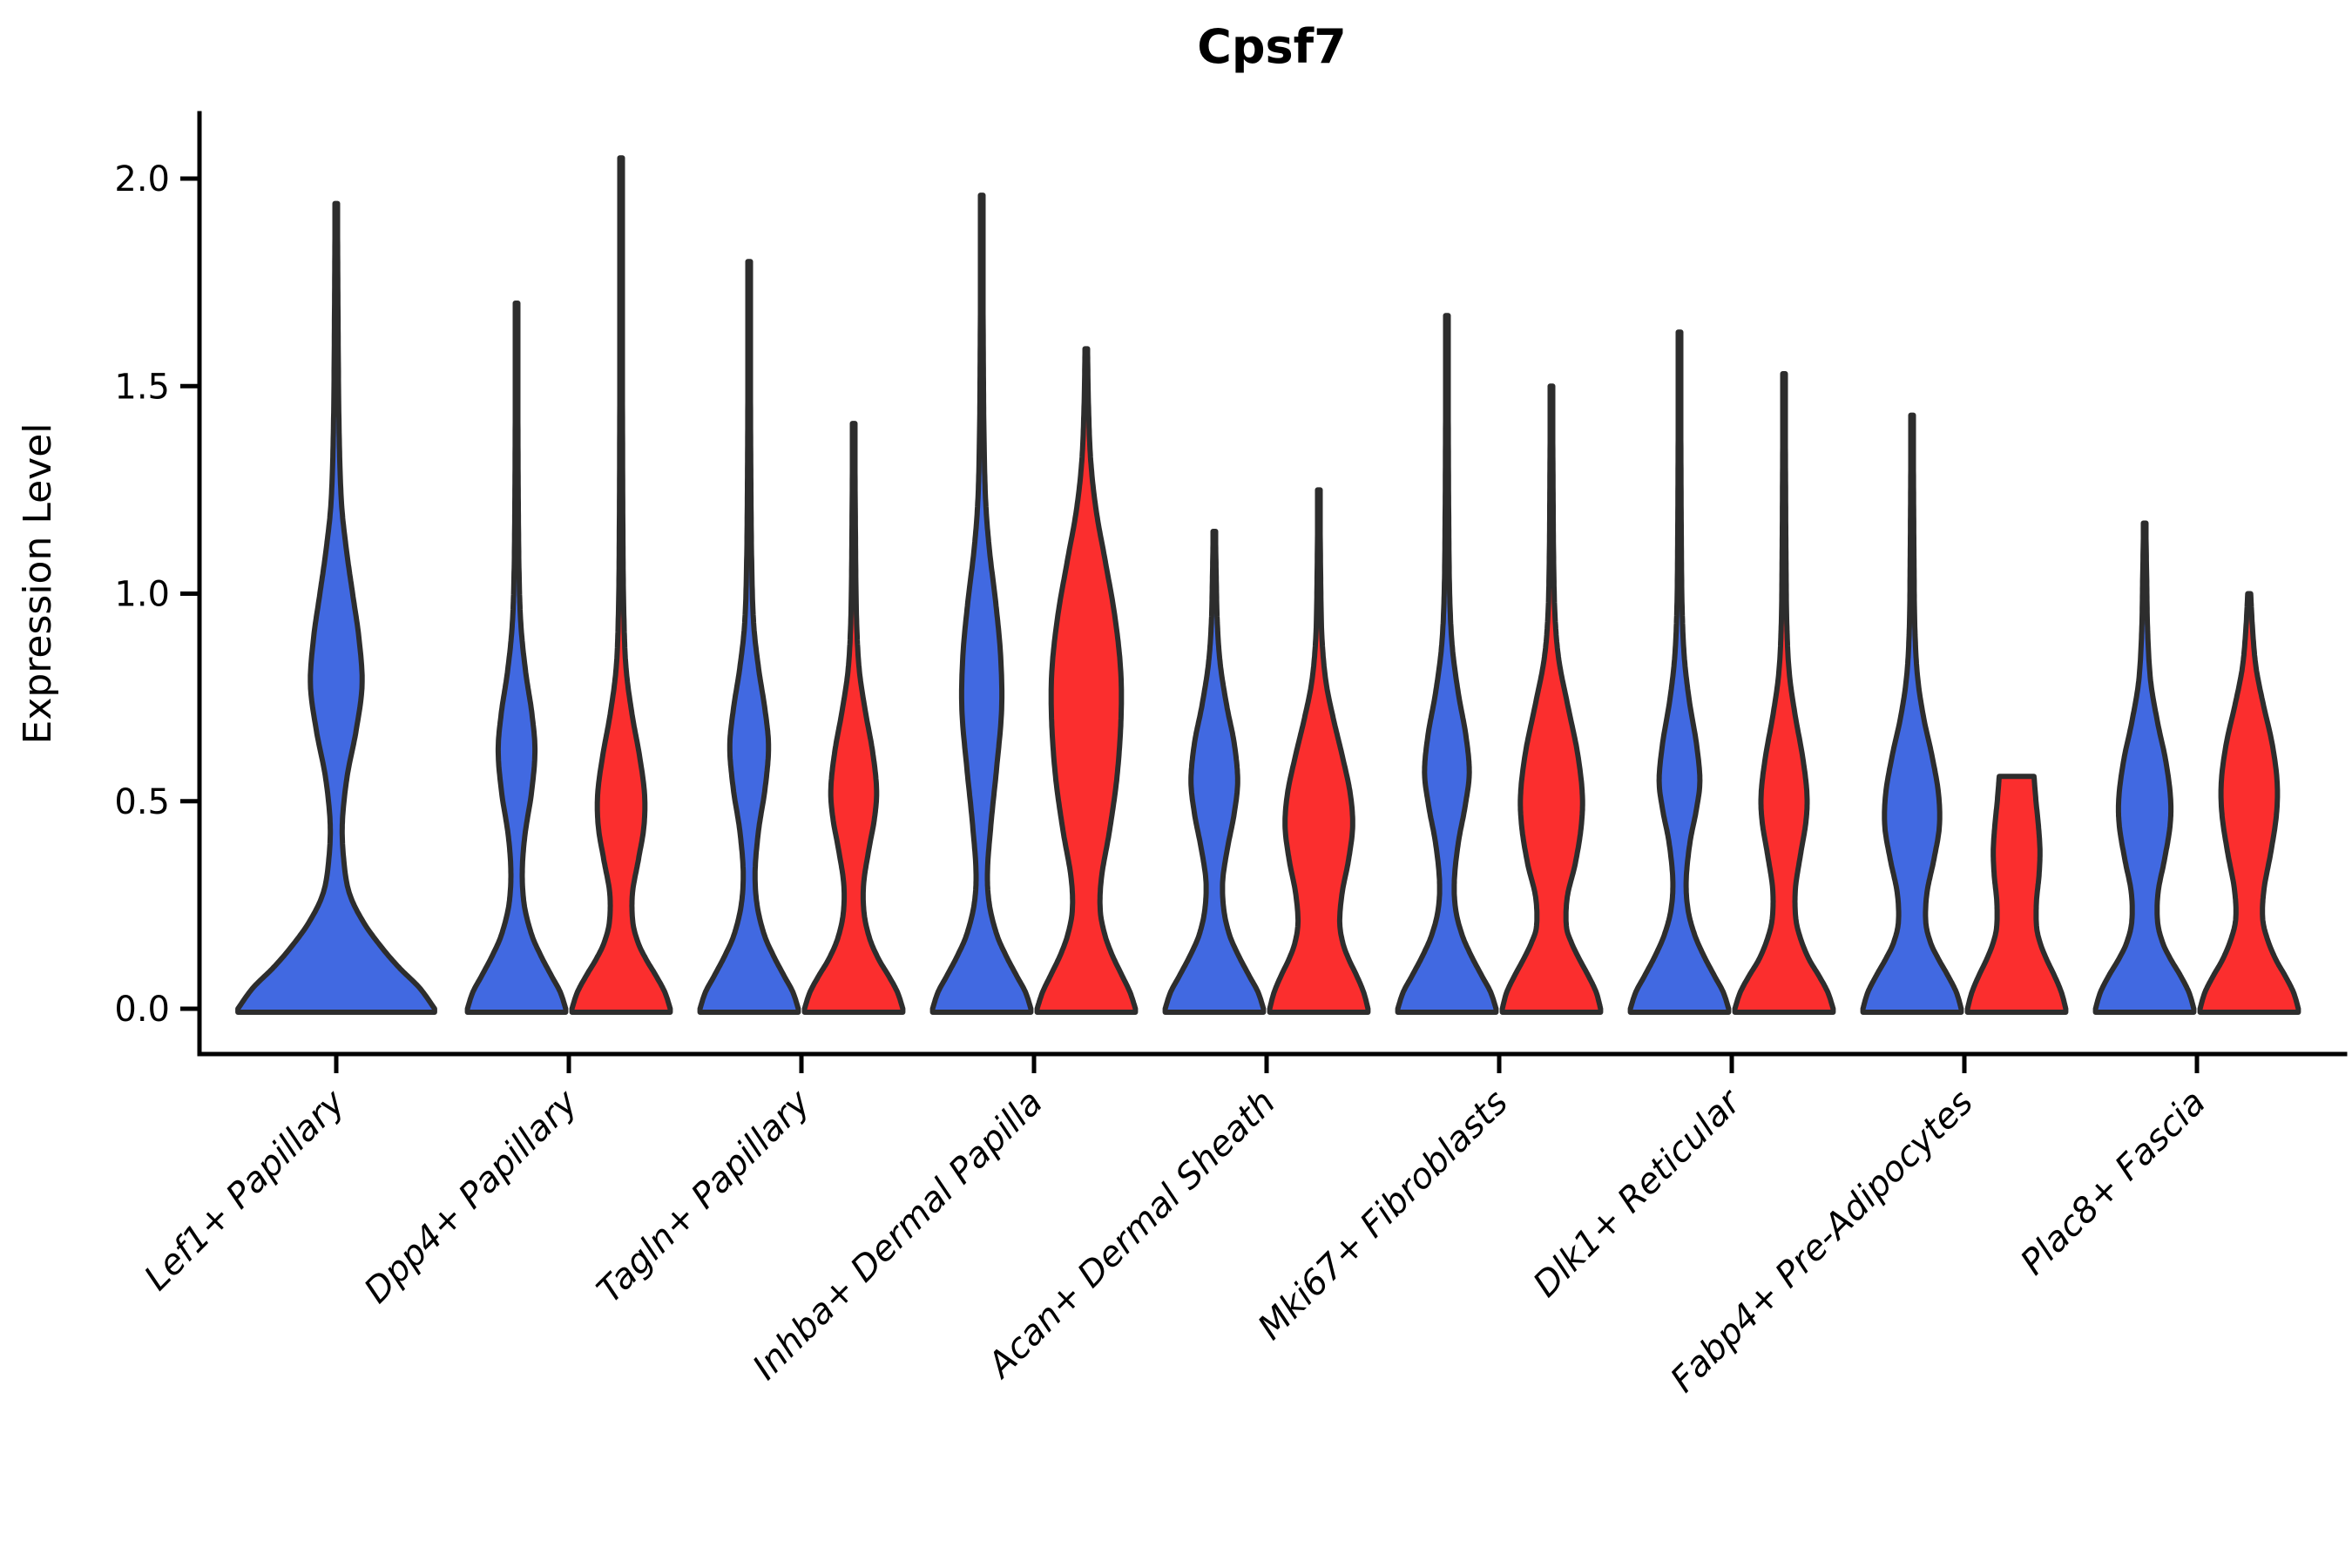 This screenshot has width=2352, height=1568. What do you see at coordinates (516, 658) in the screenshot?
I see `violin-dpp4-papillary-group1` at bounding box center [516, 658].